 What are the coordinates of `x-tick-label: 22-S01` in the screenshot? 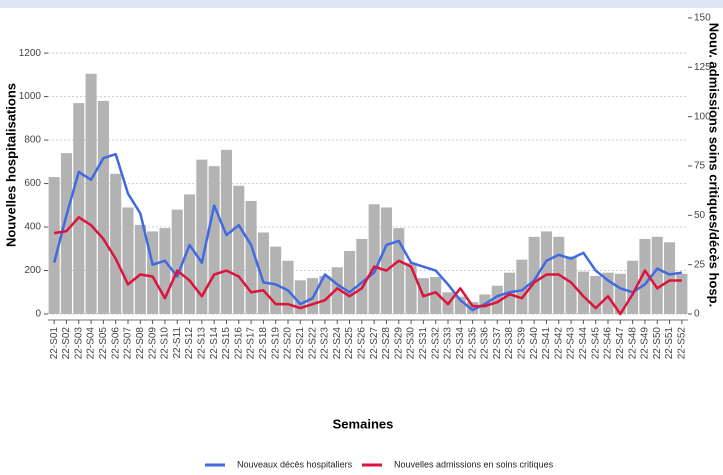 It's located at (54, 343).